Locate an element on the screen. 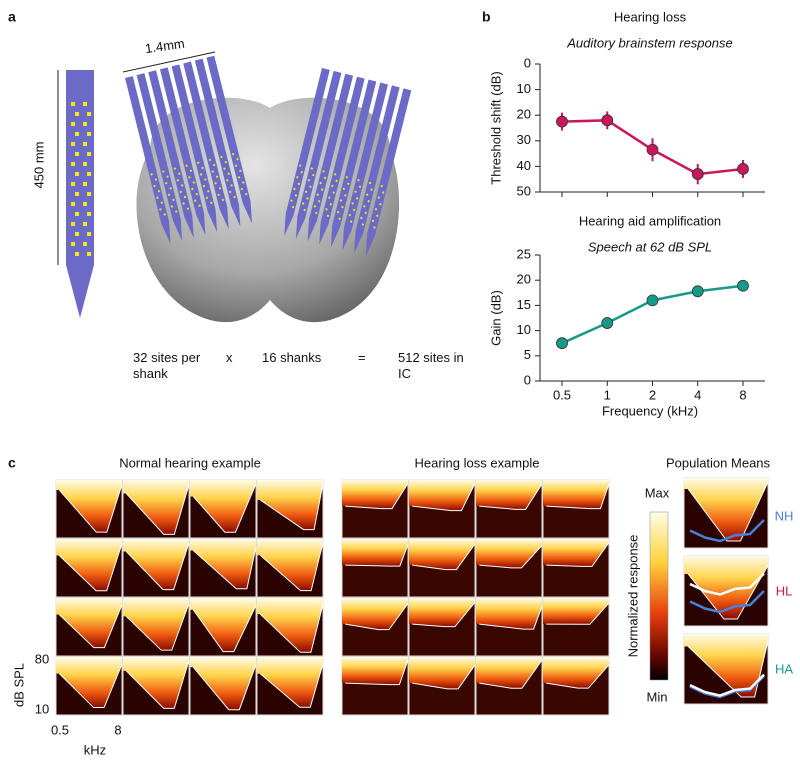 The width and height of the screenshot is (800, 763). chart-title: Hearing aid amplification is located at coordinates (650, 220).